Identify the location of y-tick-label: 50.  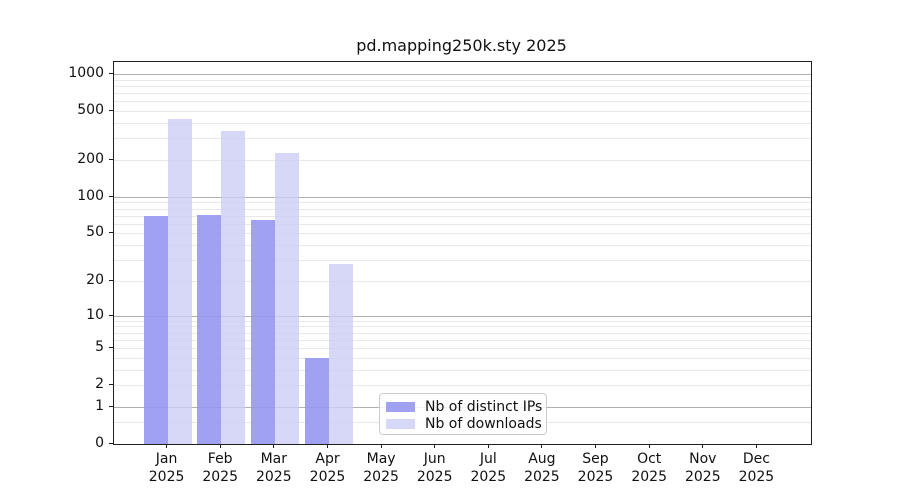
(95, 232).